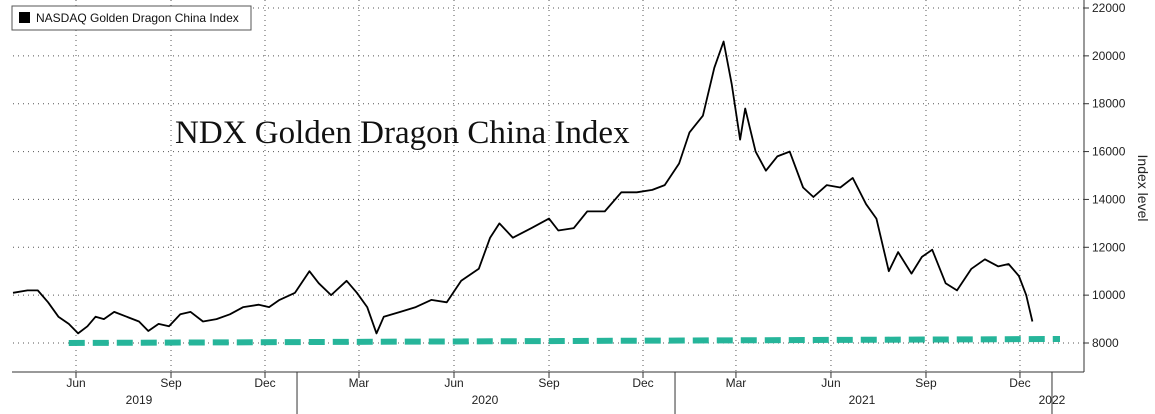  Describe the element at coordinates (137, 18) in the screenshot. I see `legend-label: NASDAQ Golden Dragon China Index` at that location.